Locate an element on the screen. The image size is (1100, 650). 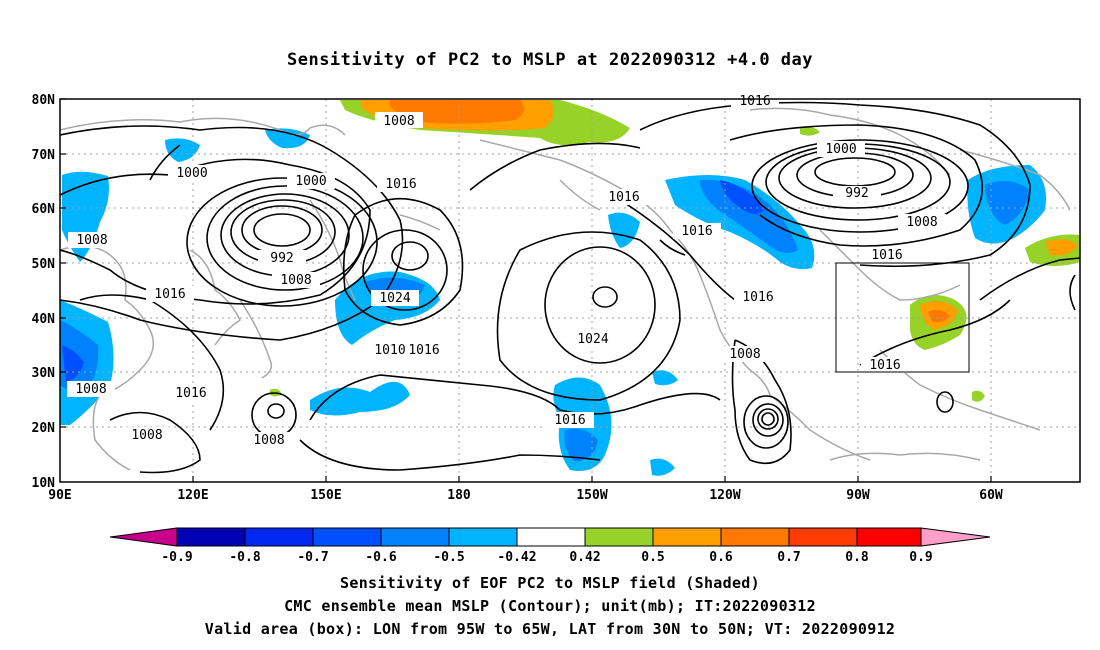
lat-label: 50N is located at coordinates (44, 264).